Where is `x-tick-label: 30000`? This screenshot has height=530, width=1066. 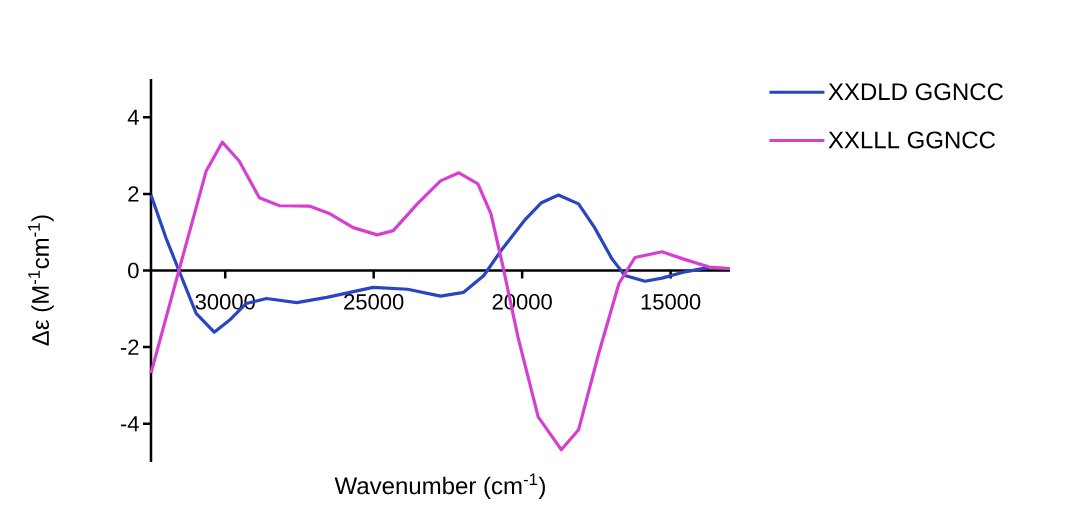 x-tick-label: 30000 is located at coordinates (225, 302).